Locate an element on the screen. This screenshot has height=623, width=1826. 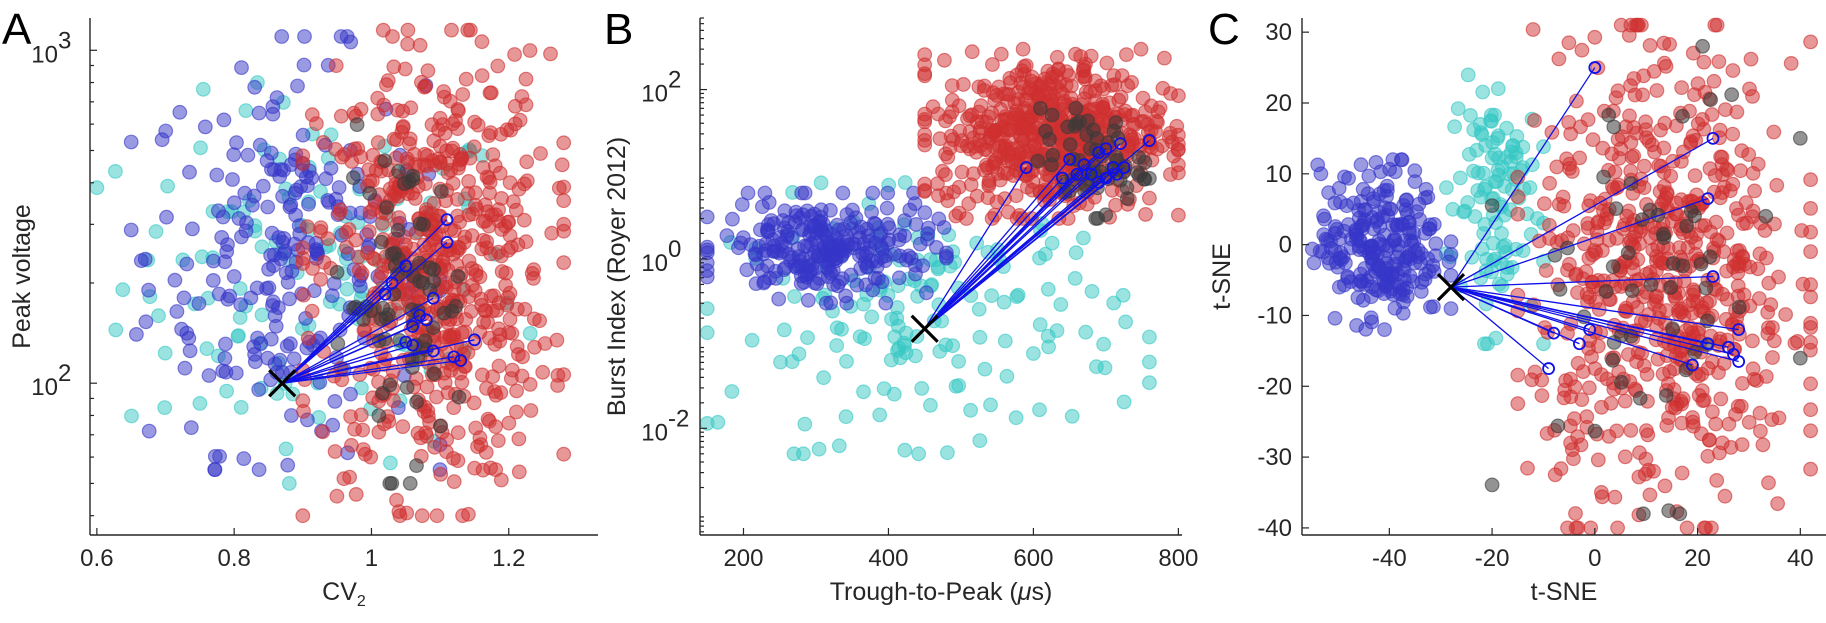
panel-letter: A is located at coordinates (17, 29).